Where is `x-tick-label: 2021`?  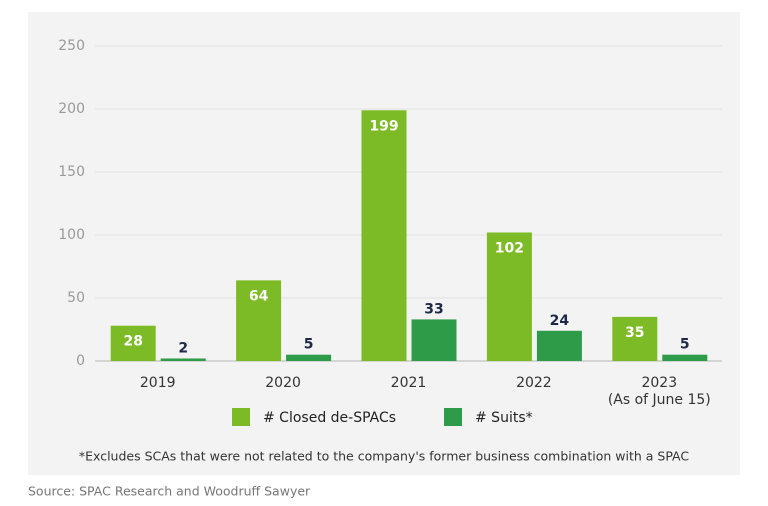 x-tick-label: 2021 is located at coordinates (409, 383).